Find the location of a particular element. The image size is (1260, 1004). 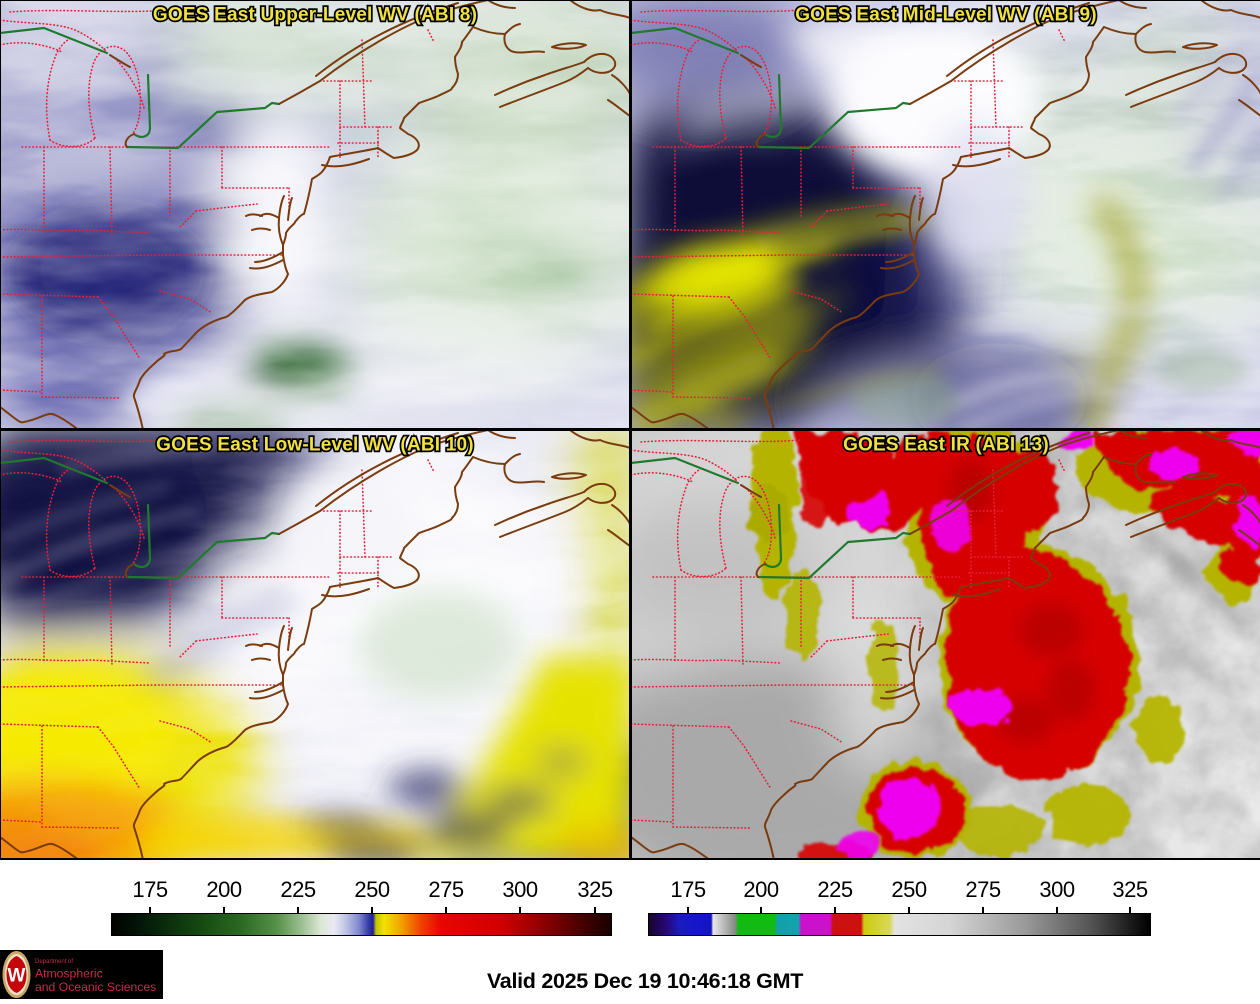

svg-text:GOES East Upper-Level WV (ABI: GOES East Upper-Level WV (ABI 8) is located at coordinates (315, 15).